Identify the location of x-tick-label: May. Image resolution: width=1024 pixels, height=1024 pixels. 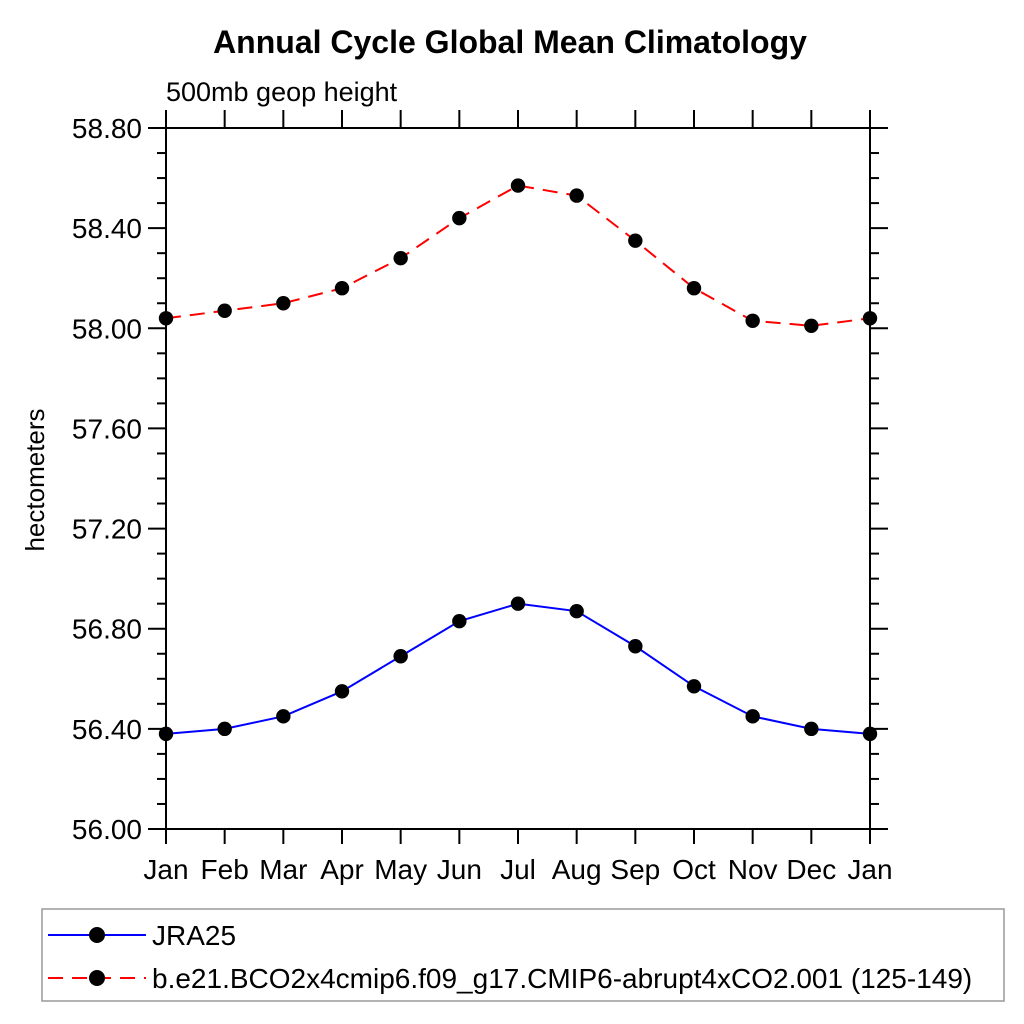
(400, 869).